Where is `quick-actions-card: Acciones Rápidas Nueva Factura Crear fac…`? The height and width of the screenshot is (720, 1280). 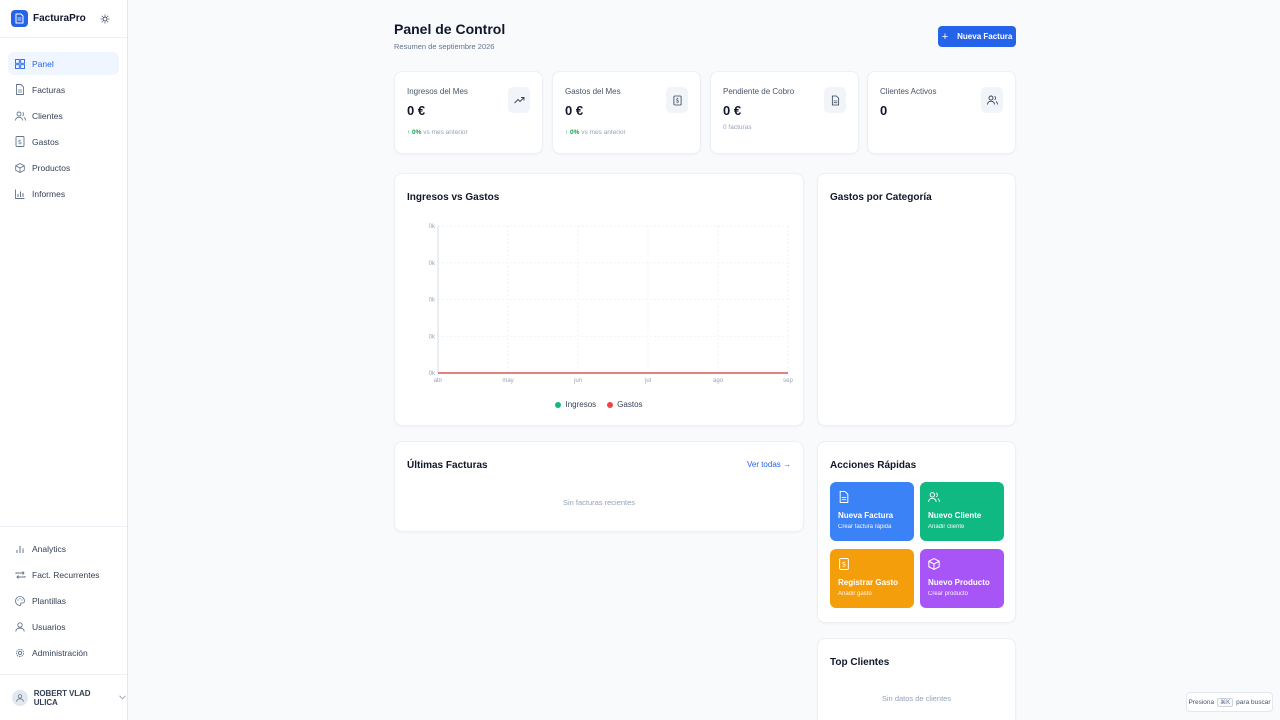 quick-actions-card: Acciones Rápidas Nueva Factura Crear fac… is located at coordinates (916, 532).